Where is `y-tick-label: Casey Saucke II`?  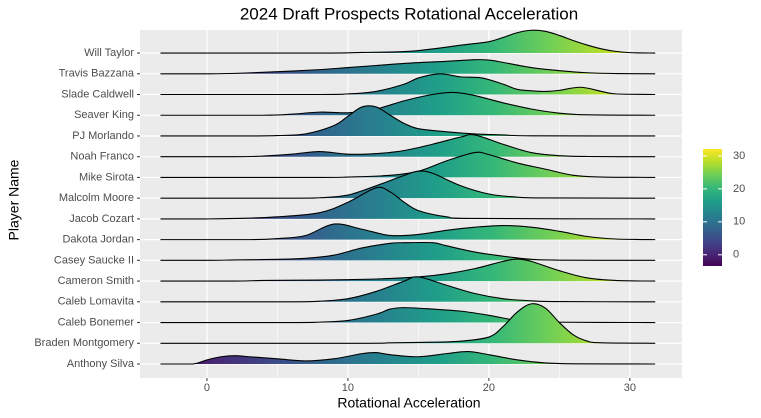 y-tick-label: Casey Saucke II is located at coordinates (94, 260).